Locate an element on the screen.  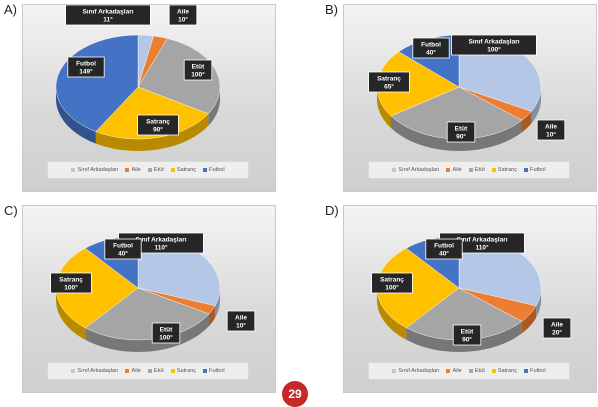
option-letter-b: B) is located at coordinates (331, 9).